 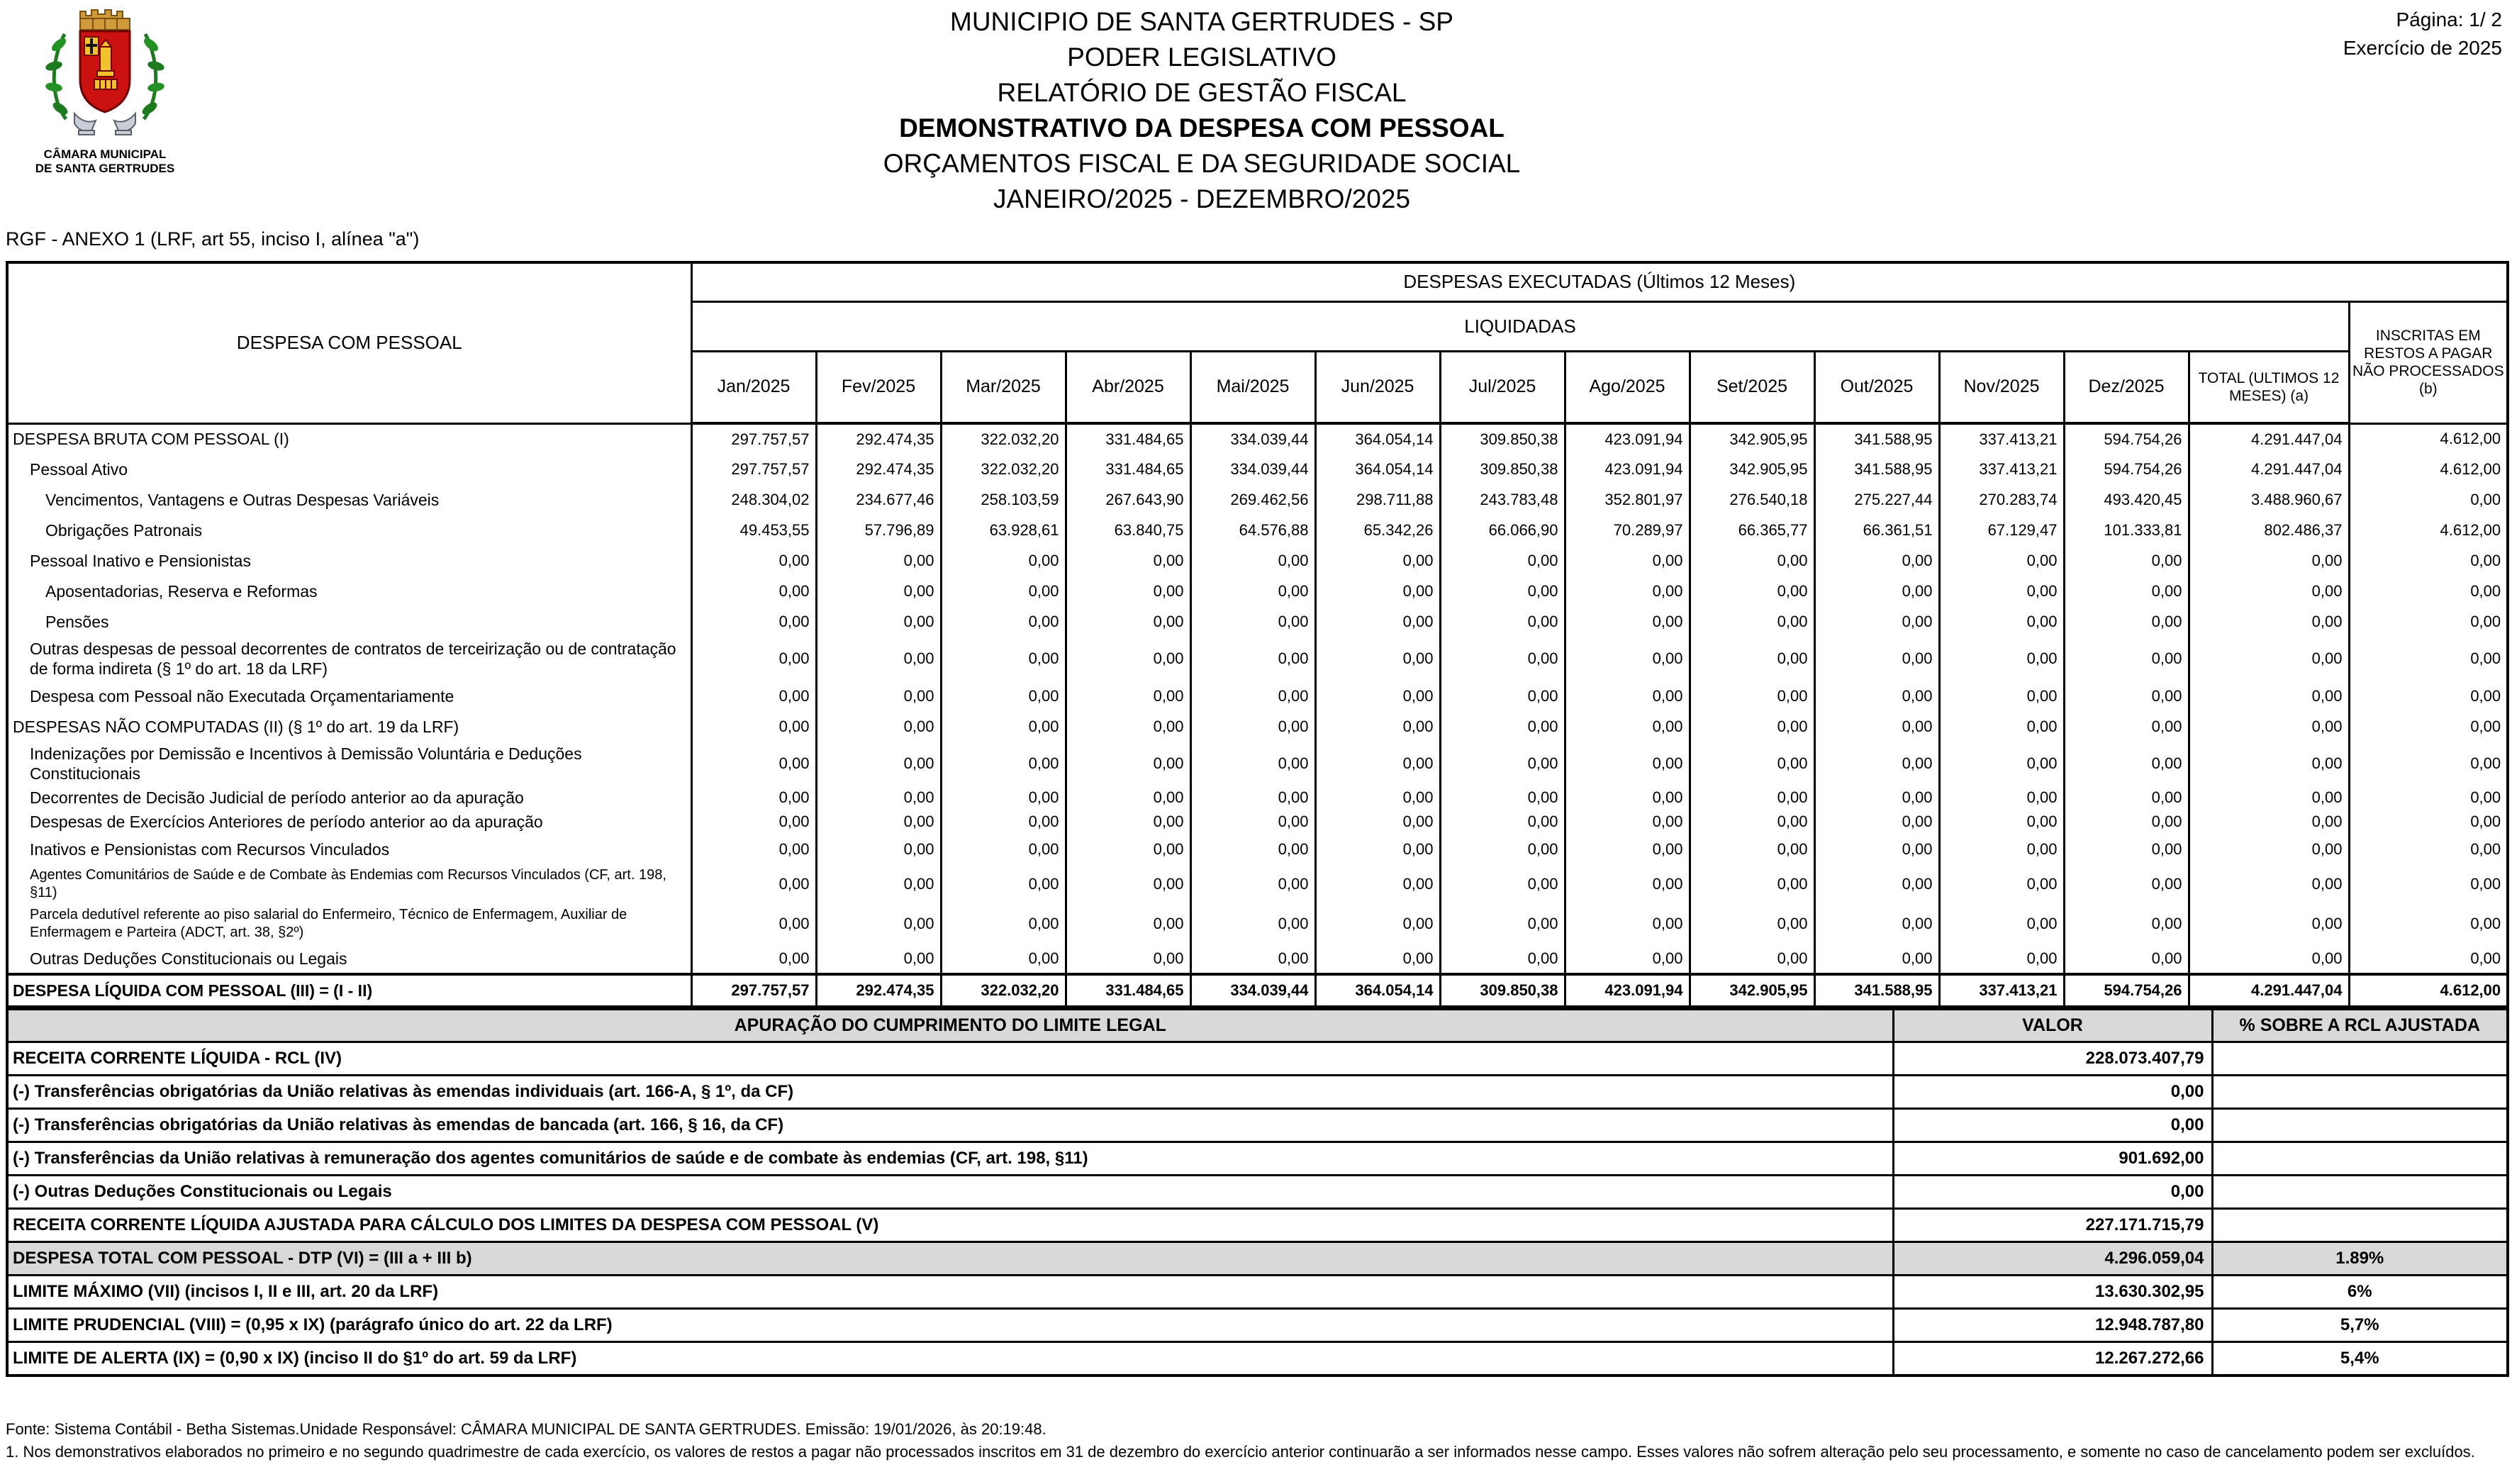 What do you see at coordinates (2053, 1292) in the screenshot?
I see `limit-row-value: 13.630.302,95` at bounding box center [2053, 1292].